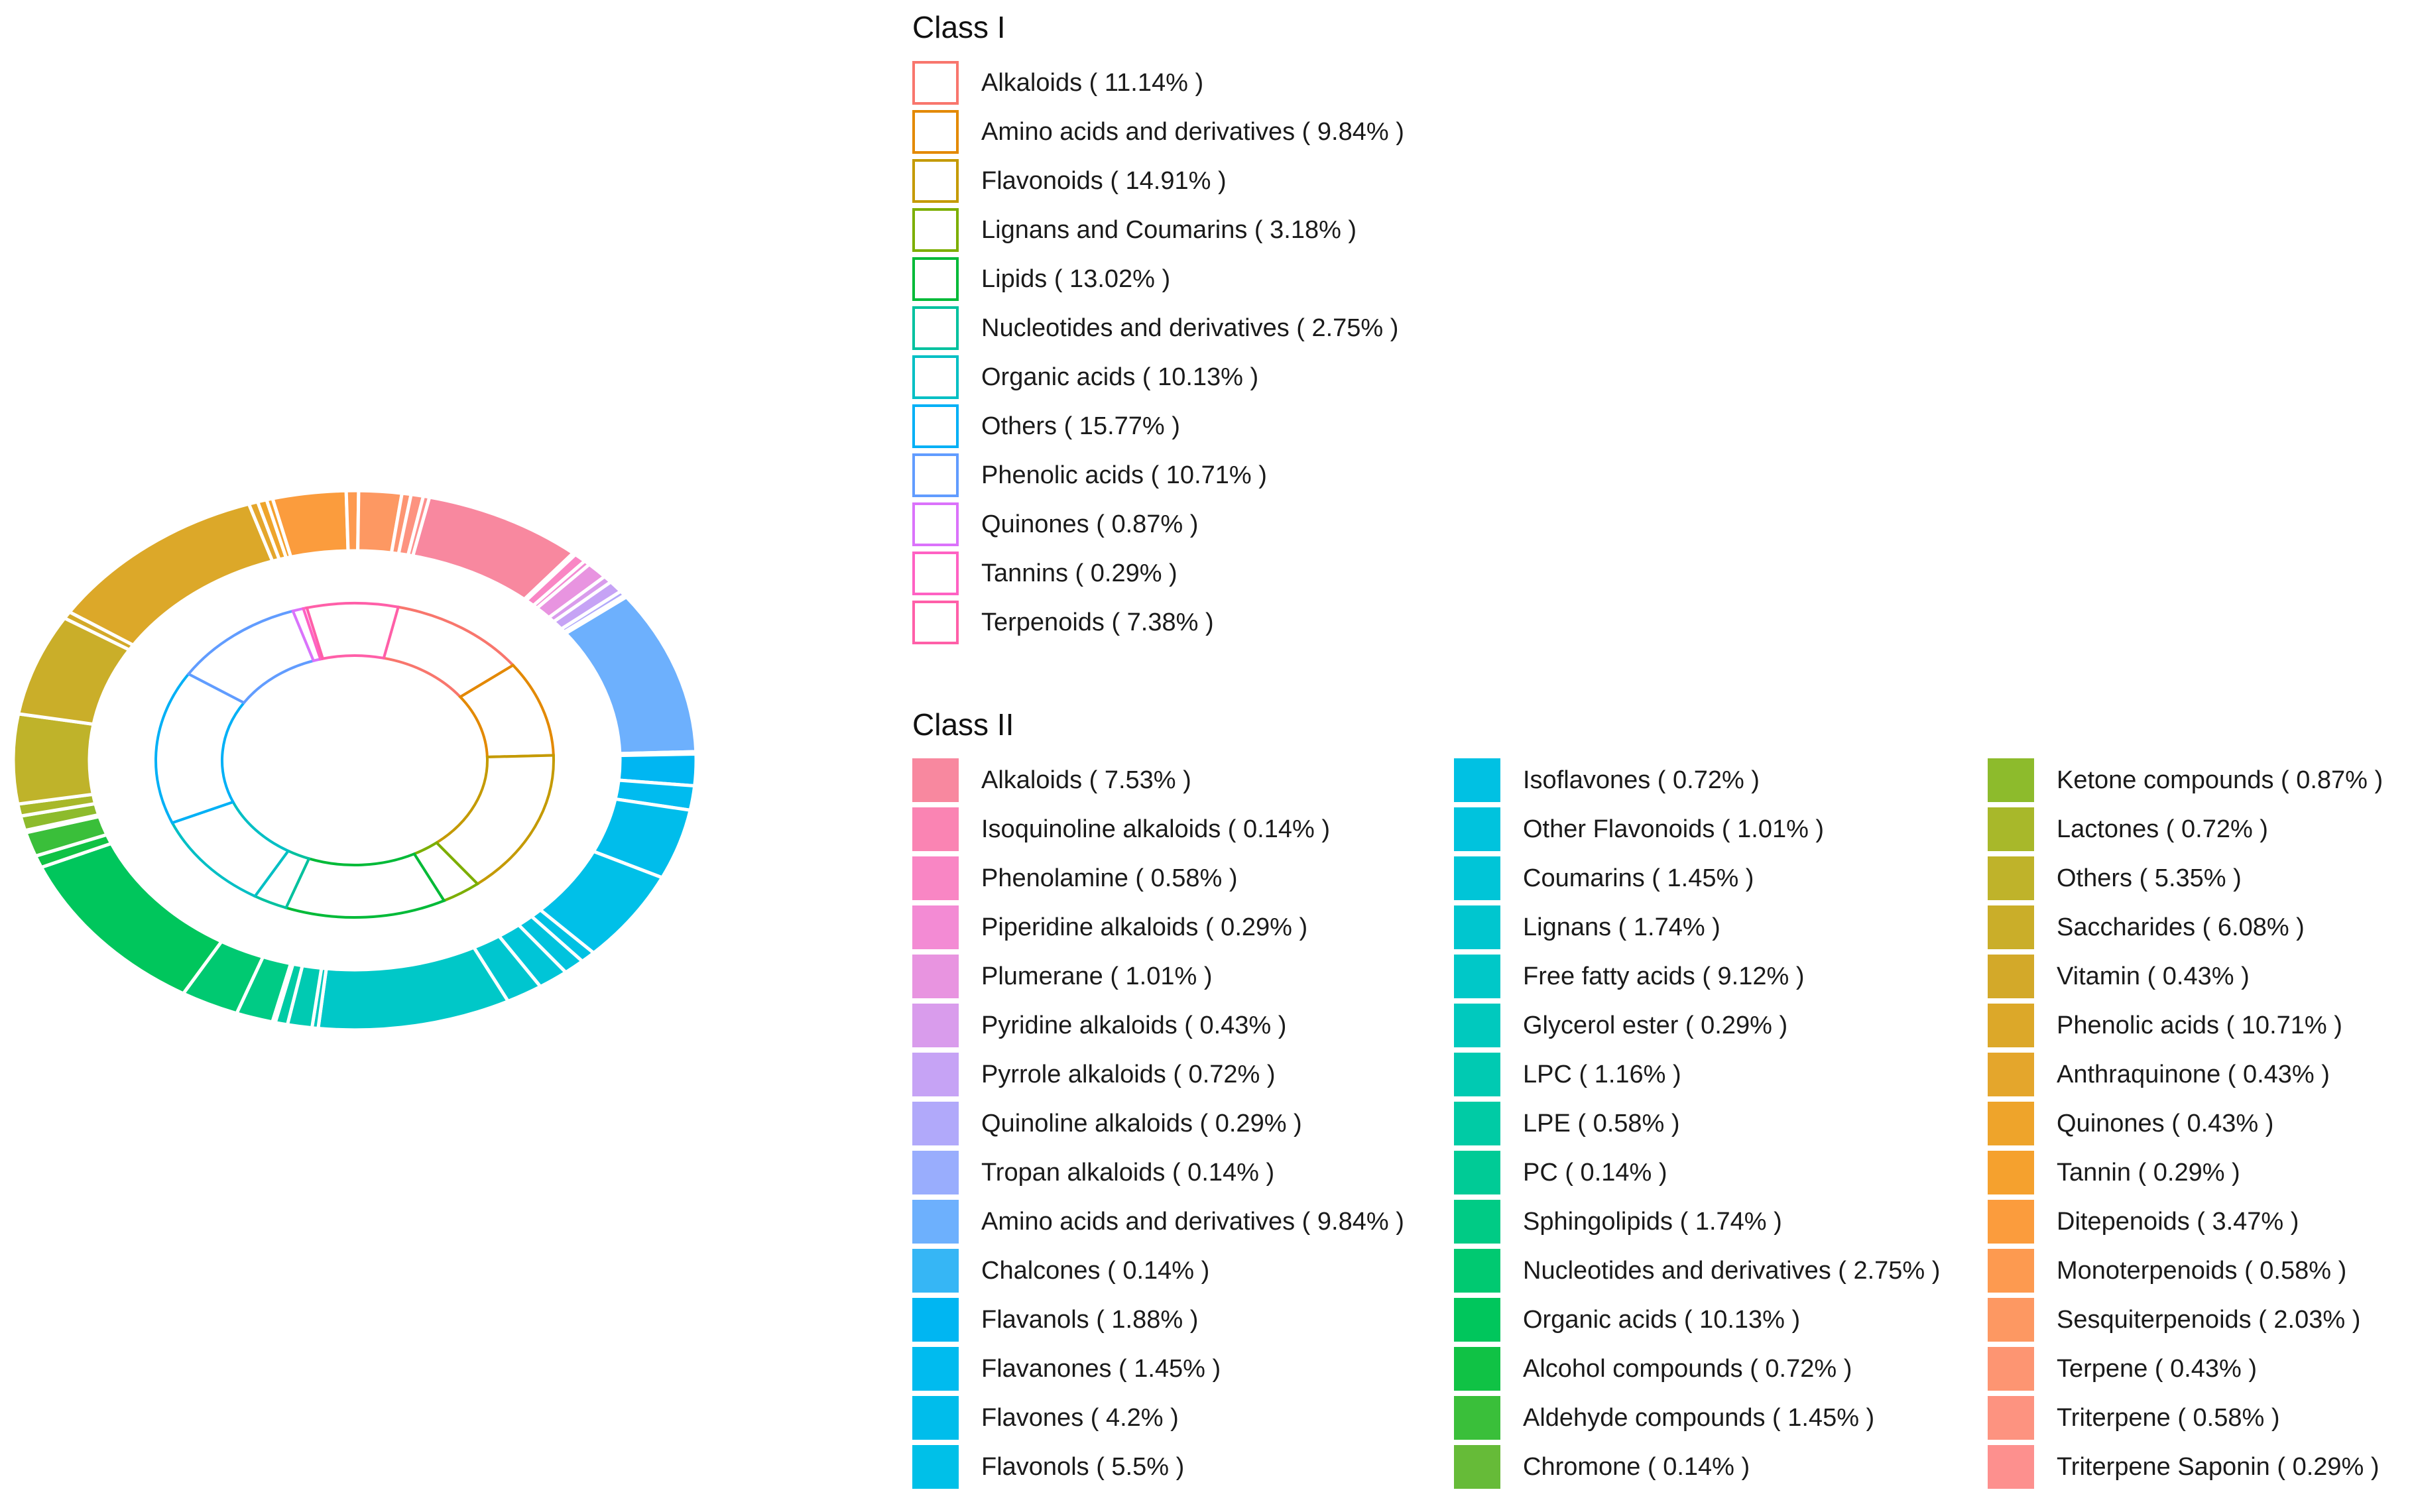 Image resolution: width=2414 pixels, height=1512 pixels. Describe the element at coordinates (935, 1074) in the screenshot. I see `legend-class-ii-swatch-pyrrole-alkaloids` at that location.